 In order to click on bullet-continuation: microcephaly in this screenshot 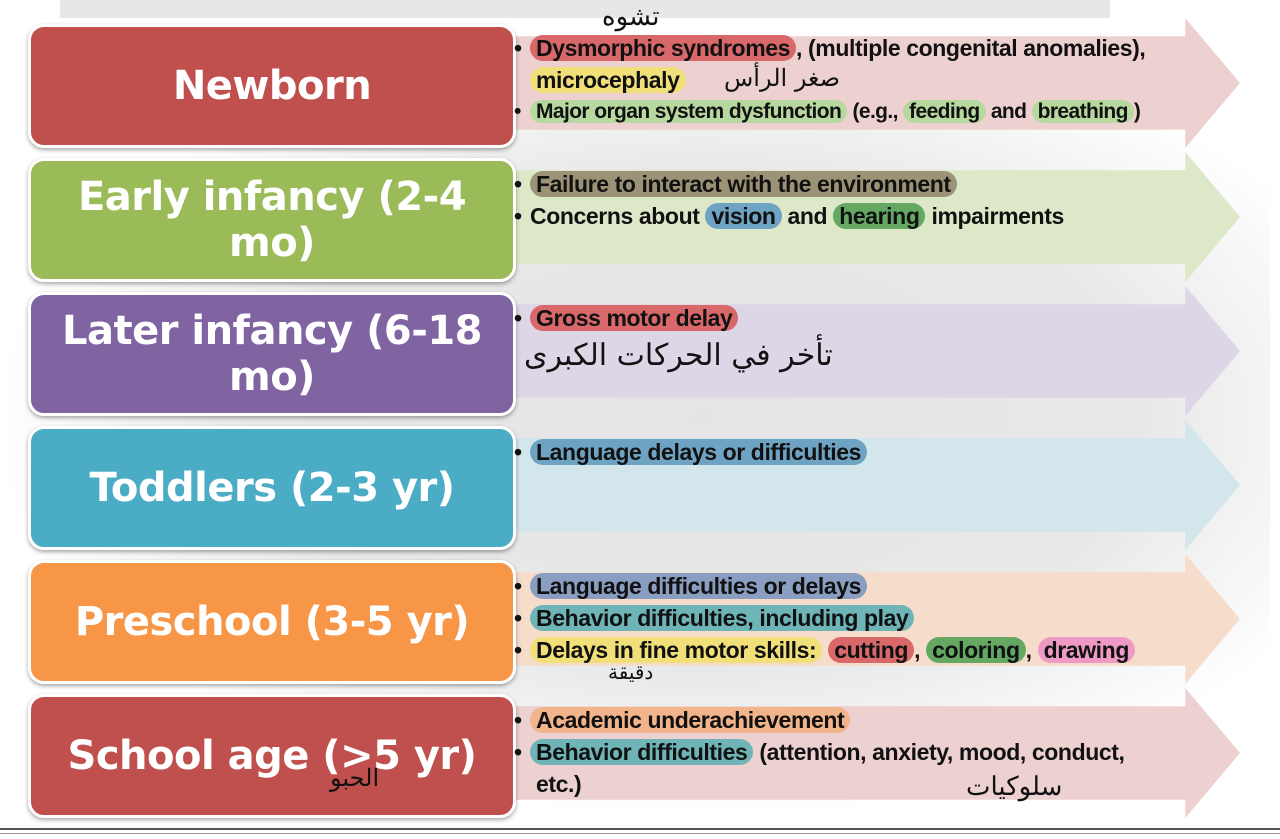, I will do `click(864, 80)`.